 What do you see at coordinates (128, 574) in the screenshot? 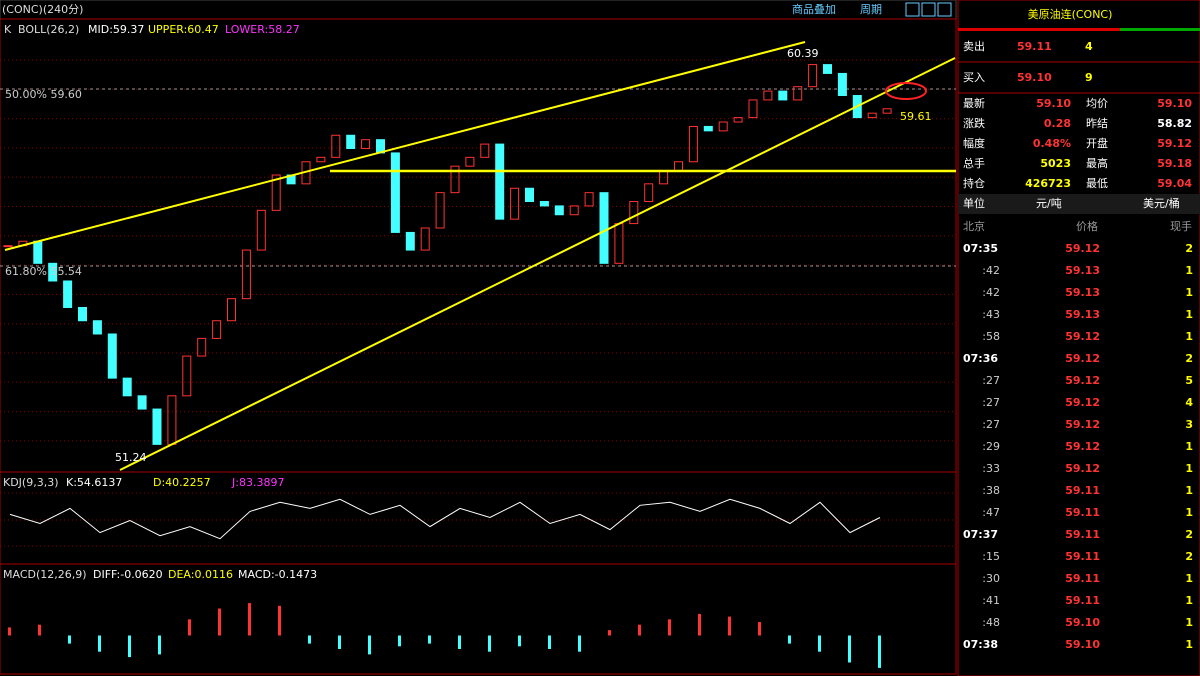
I see `macd-diff: DIFF:-0.0620` at bounding box center [128, 574].